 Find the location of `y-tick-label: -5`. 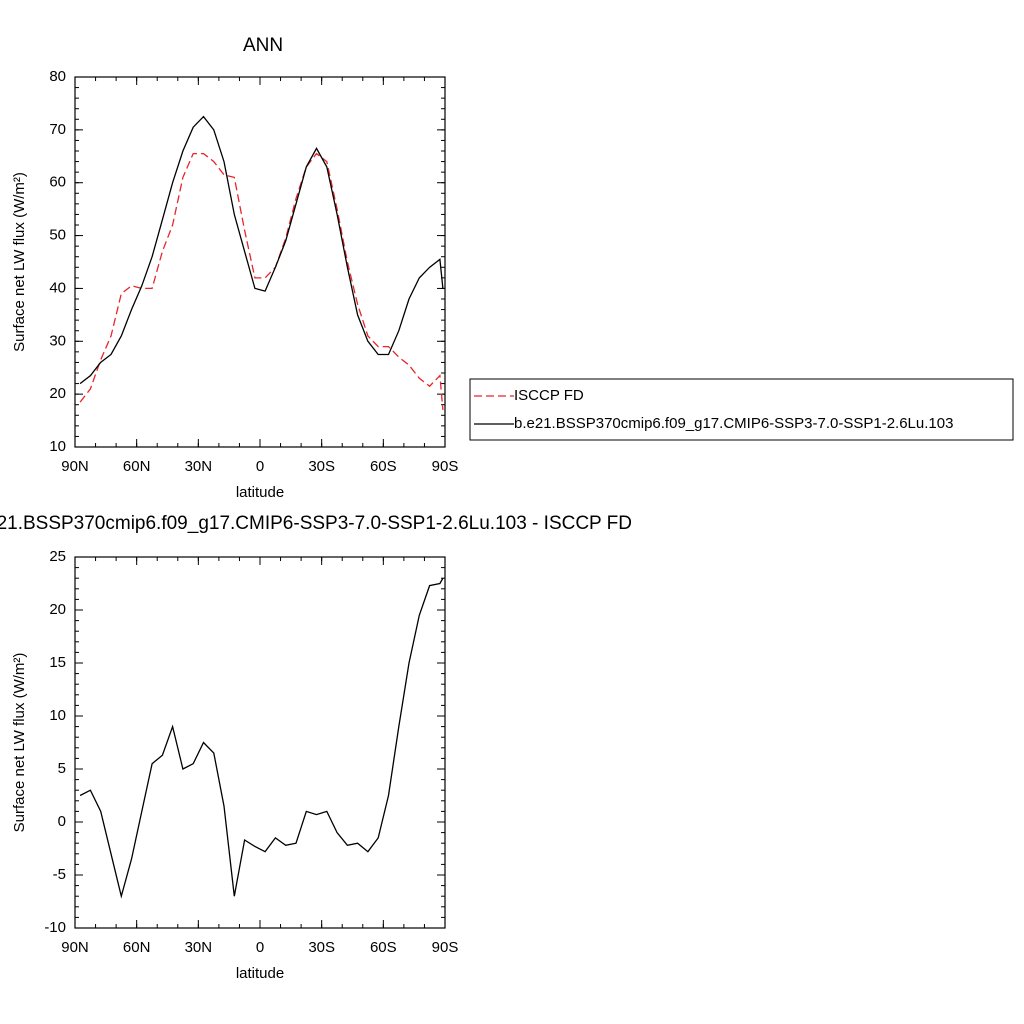

y-tick-label: -5 is located at coordinates (59, 874).